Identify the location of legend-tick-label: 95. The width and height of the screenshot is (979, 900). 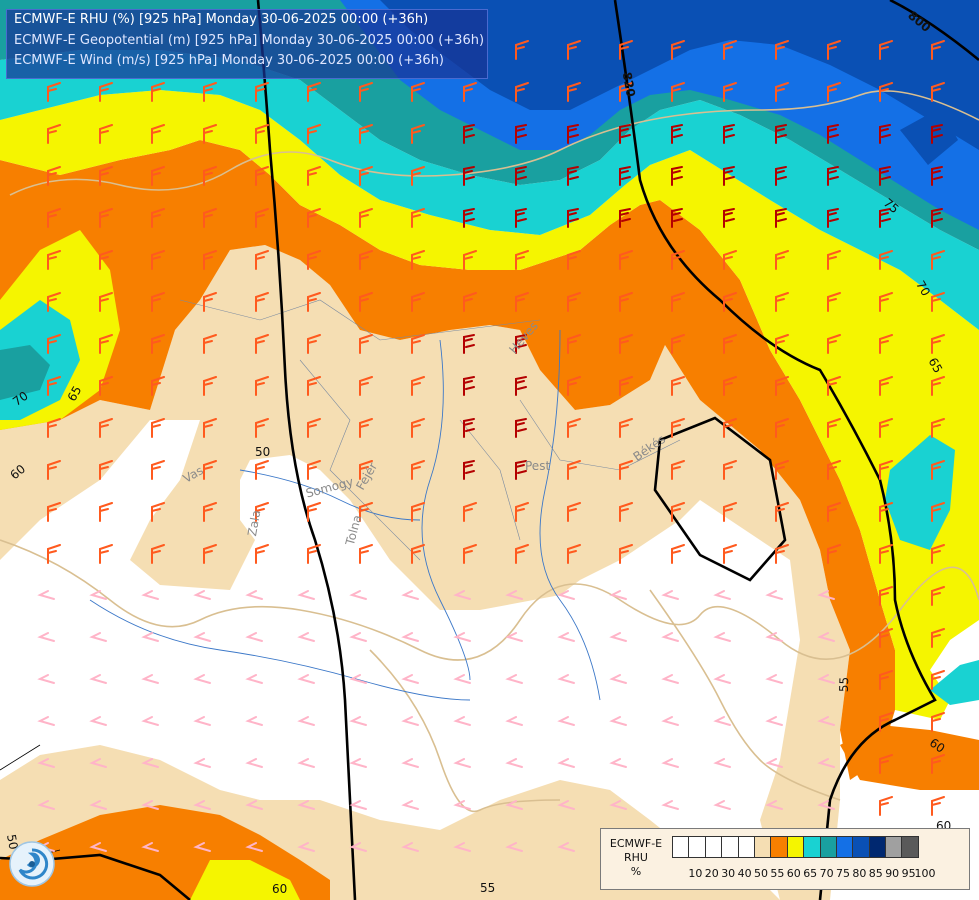
(908, 873).